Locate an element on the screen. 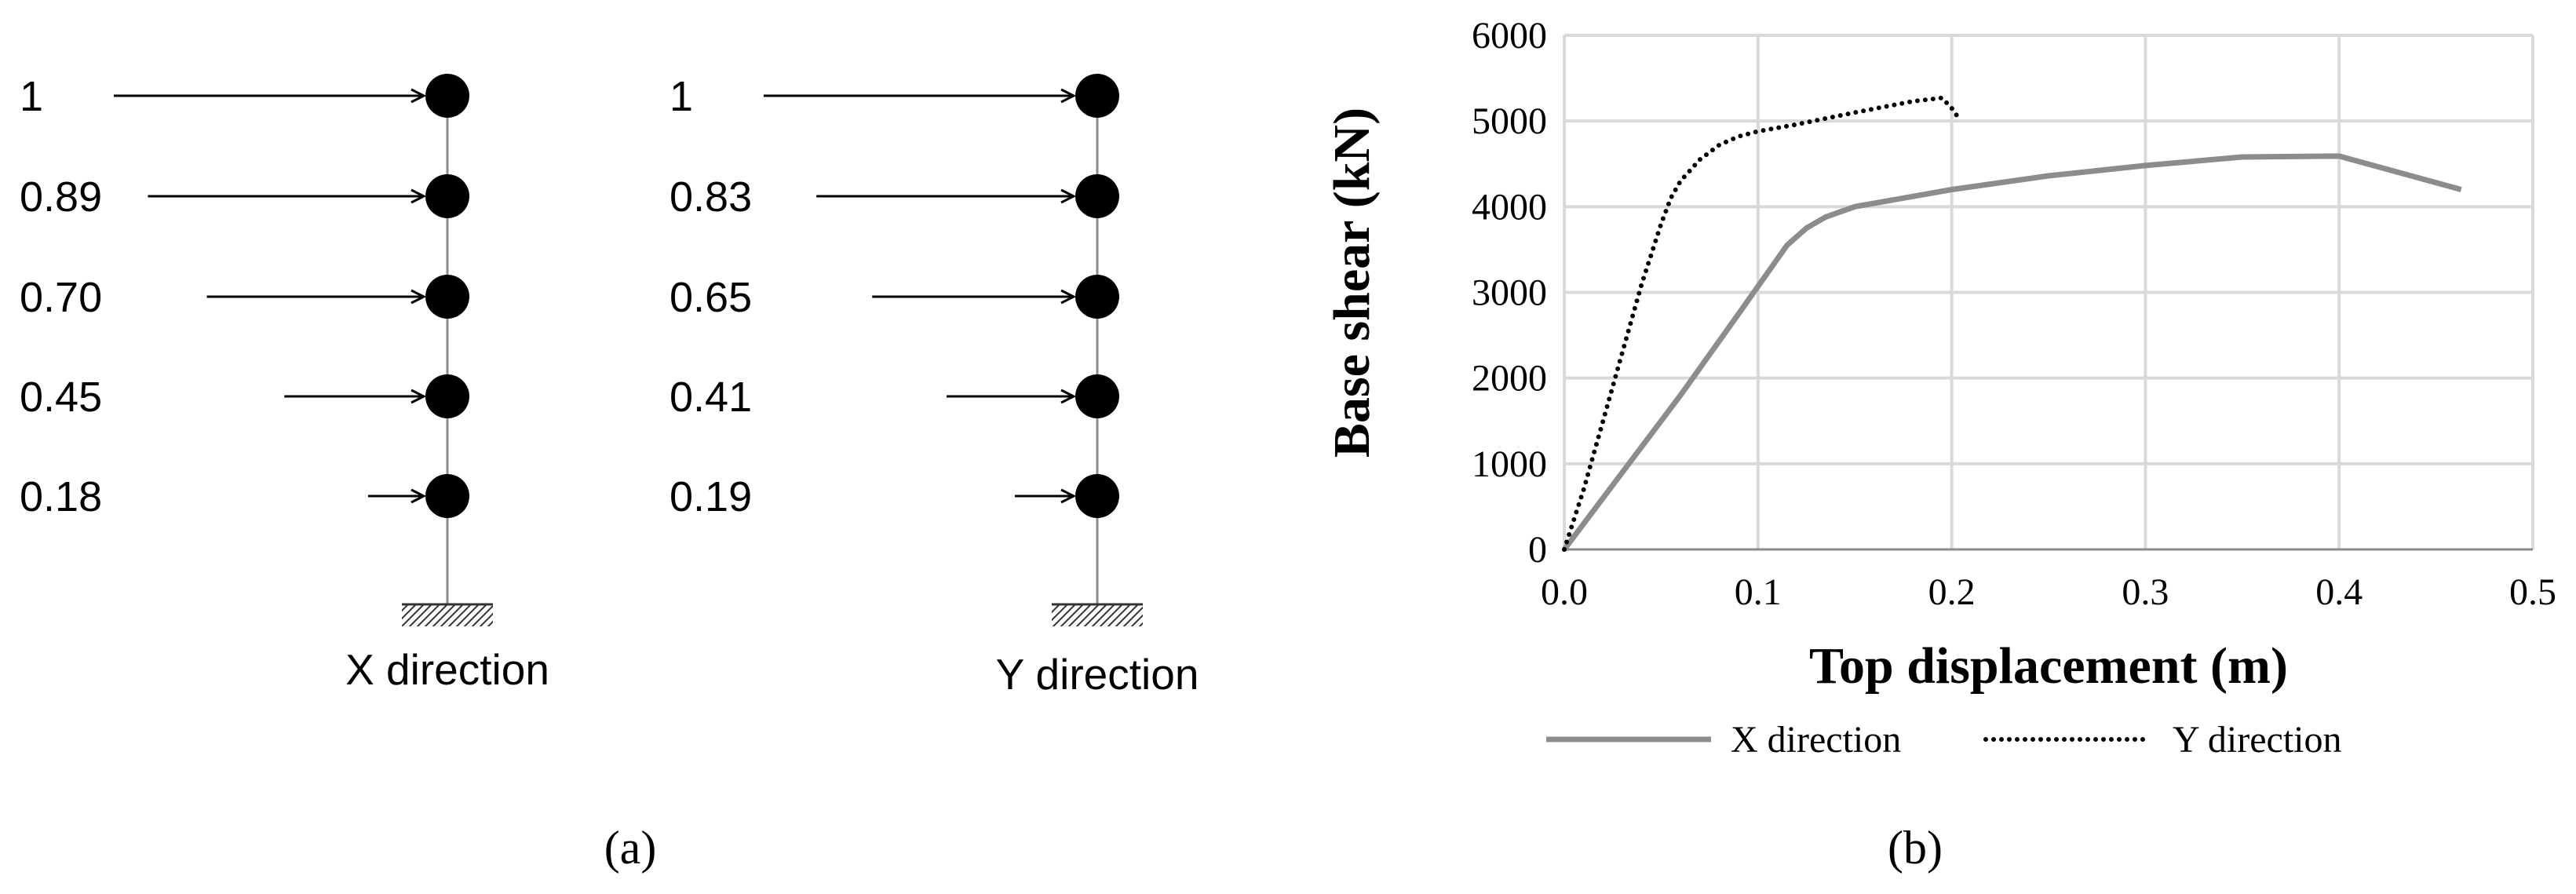 Image resolution: width=2576 pixels, height=894 pixels. x-tick-label: 0.1 is located at coordinates (1758, 592).